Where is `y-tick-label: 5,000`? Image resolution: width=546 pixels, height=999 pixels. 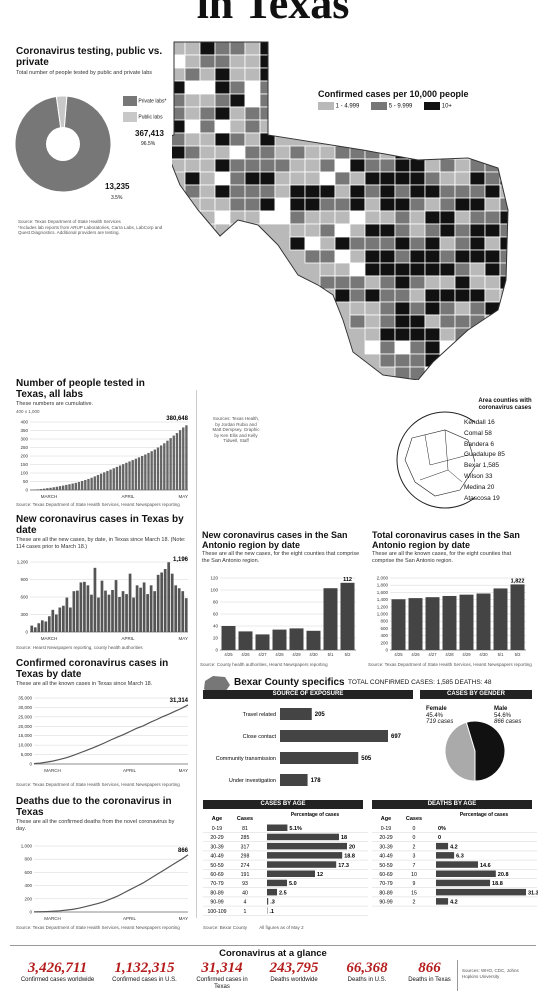
y-tick-label: 5,000 is located at coordinates (27, 754).